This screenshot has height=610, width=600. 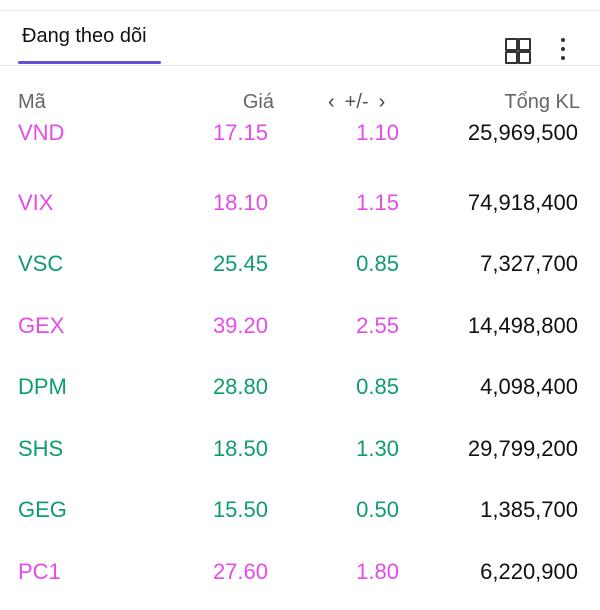 What do you see at coordinates (300, 334) in the screenshot?
I see `stock-row: GEX 39.20 2.55 14,498,800` at bounding box center [300, 334].